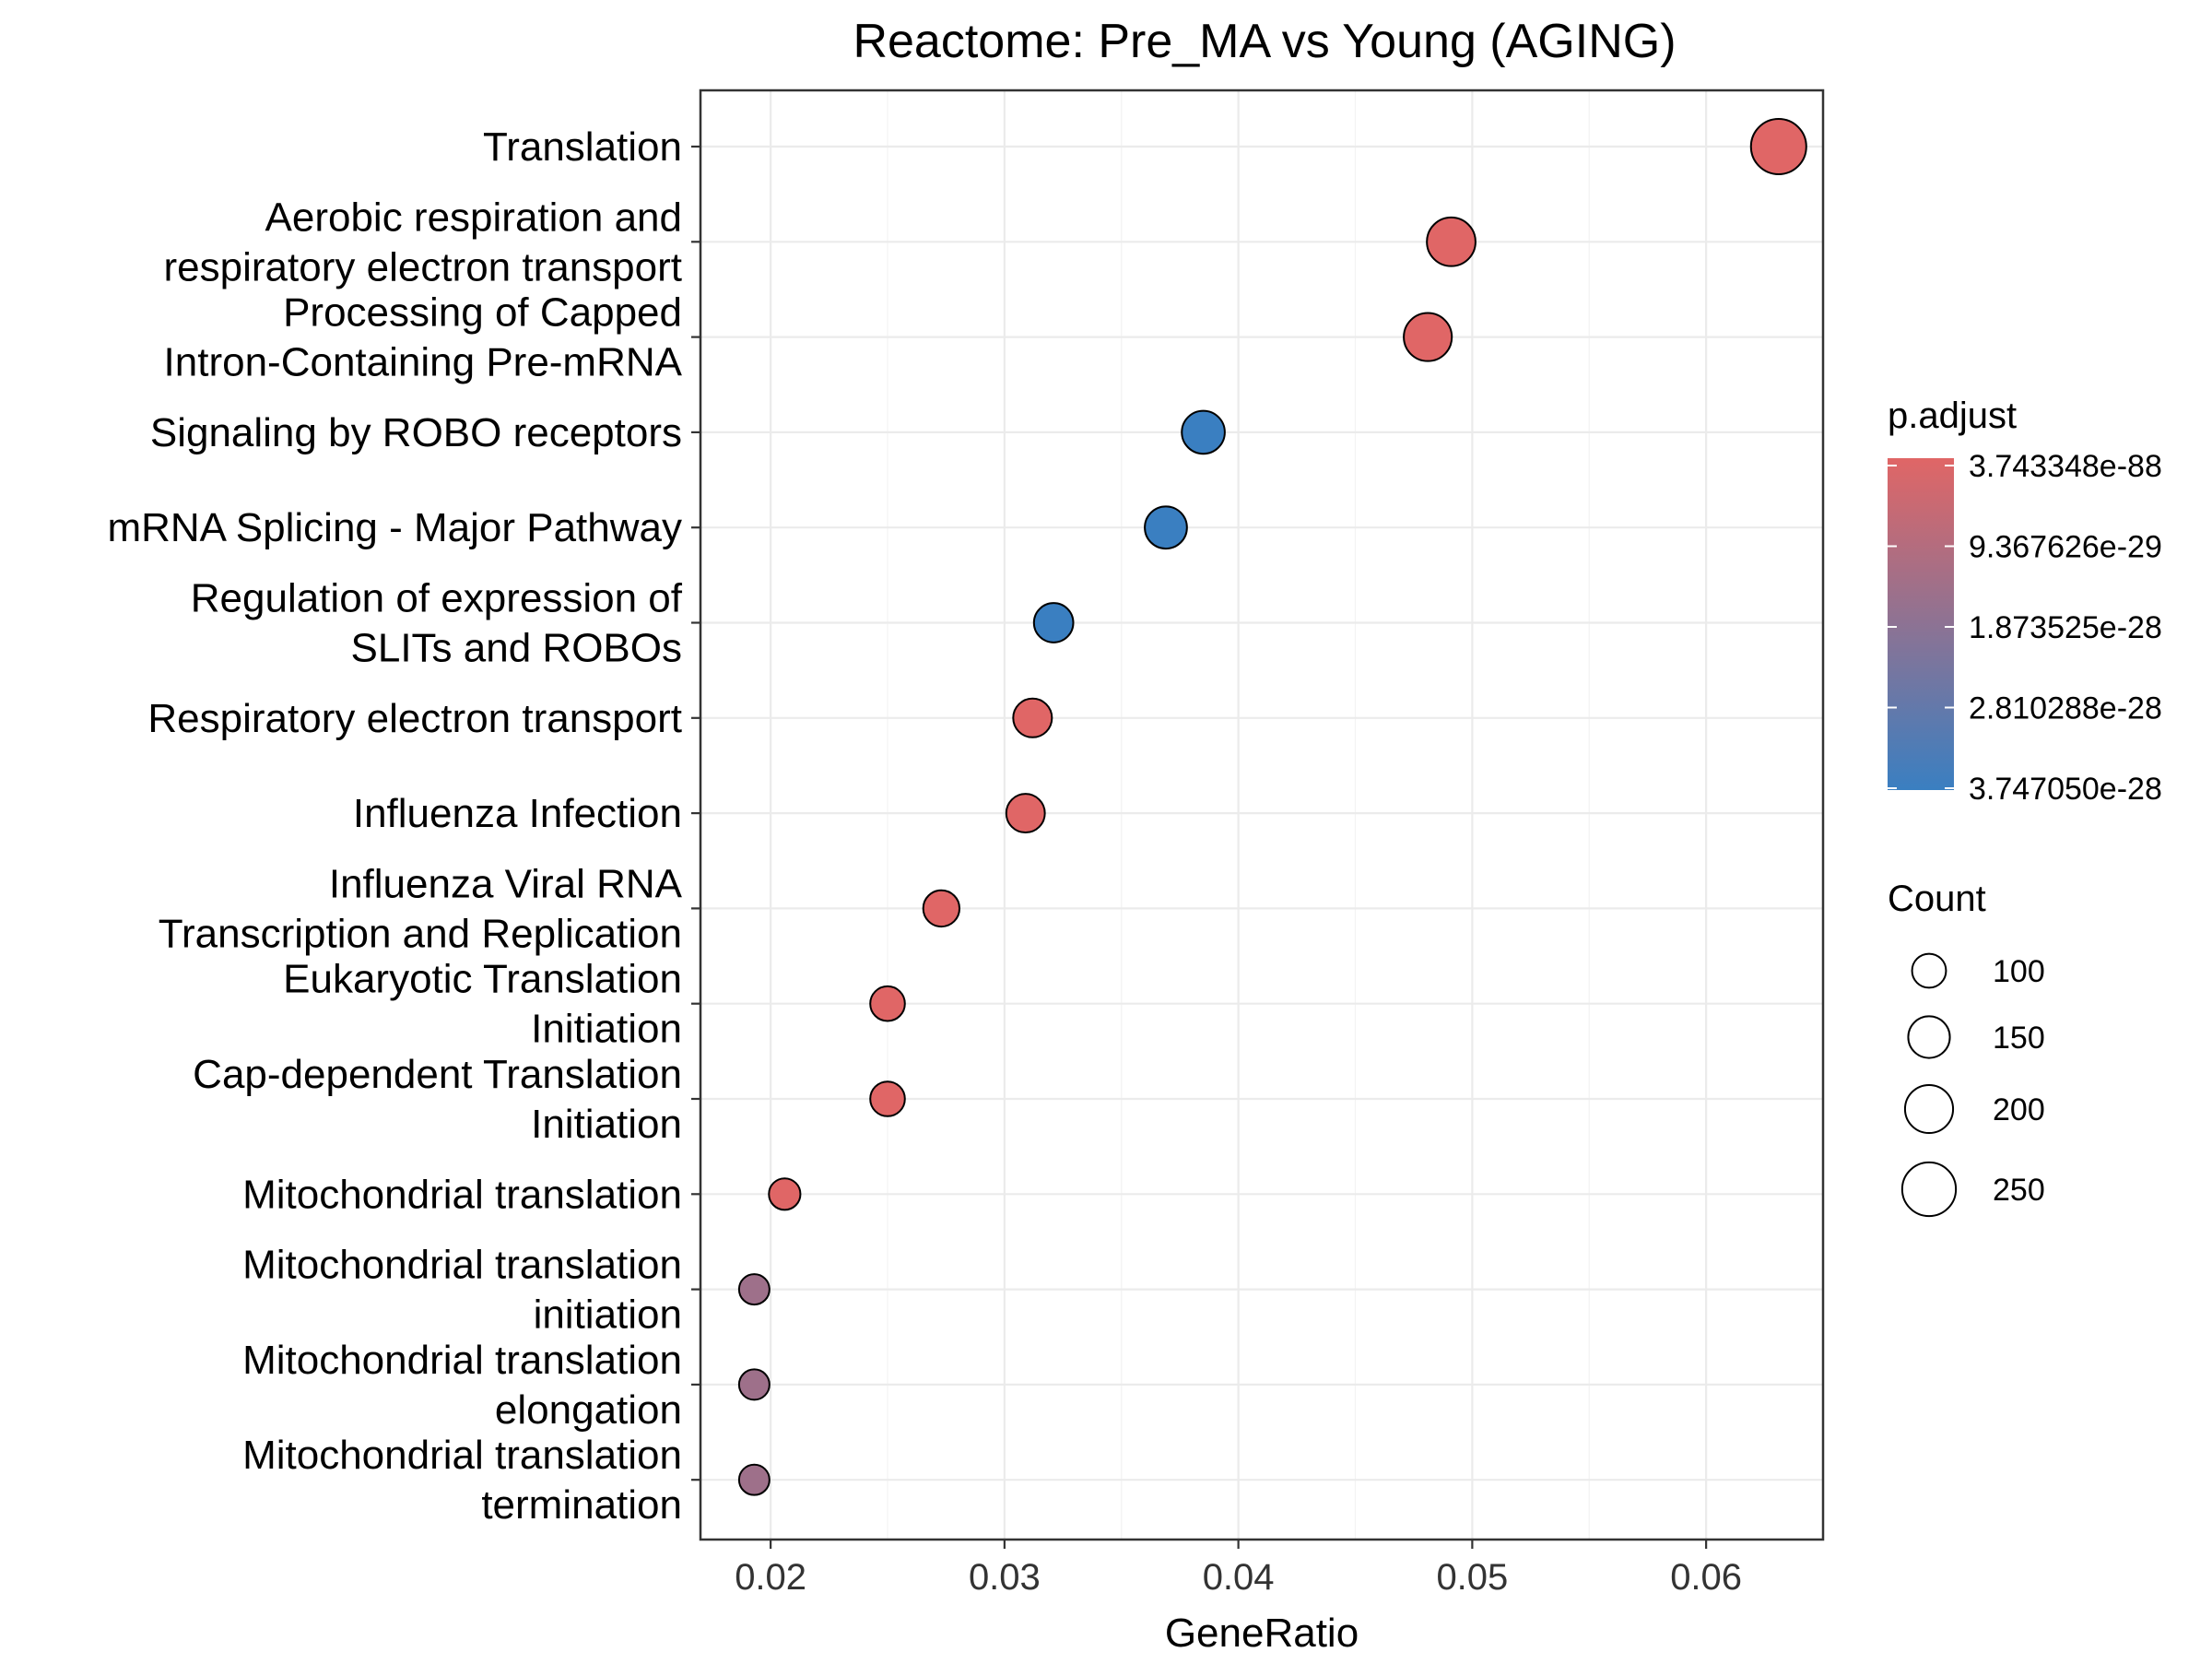 The width and height of the screenshot is (2212, 1664). What do you see at coordinates (1921, 624) in the screenshot?
I see `color-legend-bar` at bounding box center [1921, 624].